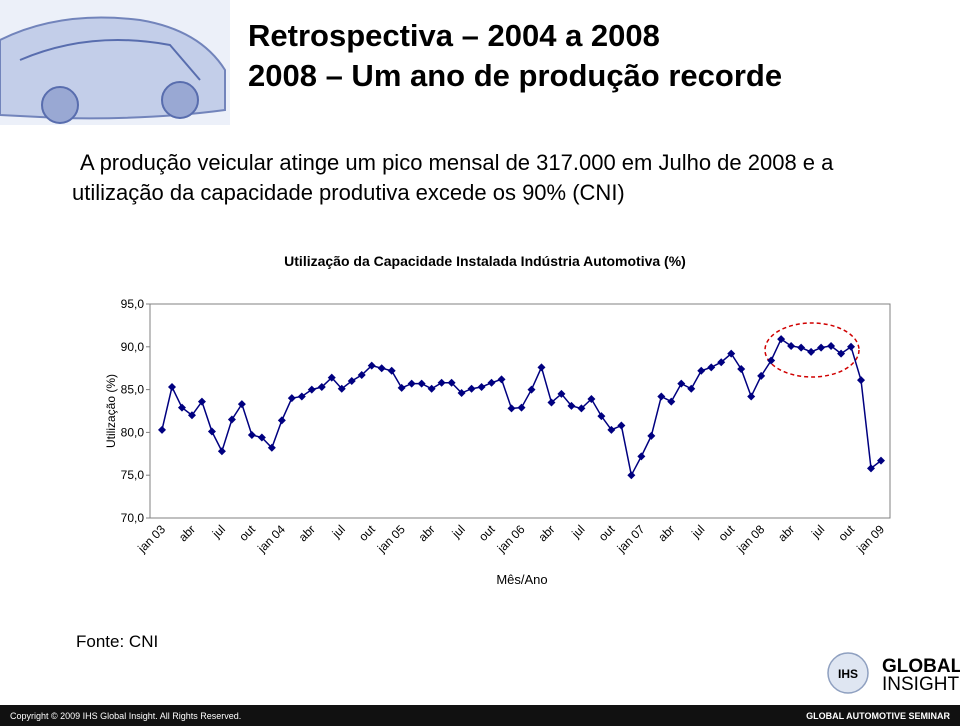 This screenshot has width=960, height=726. Describe the element at coordinates (391, 539) in the screenshot. I see `x-tick-label: jan 05` at that location.